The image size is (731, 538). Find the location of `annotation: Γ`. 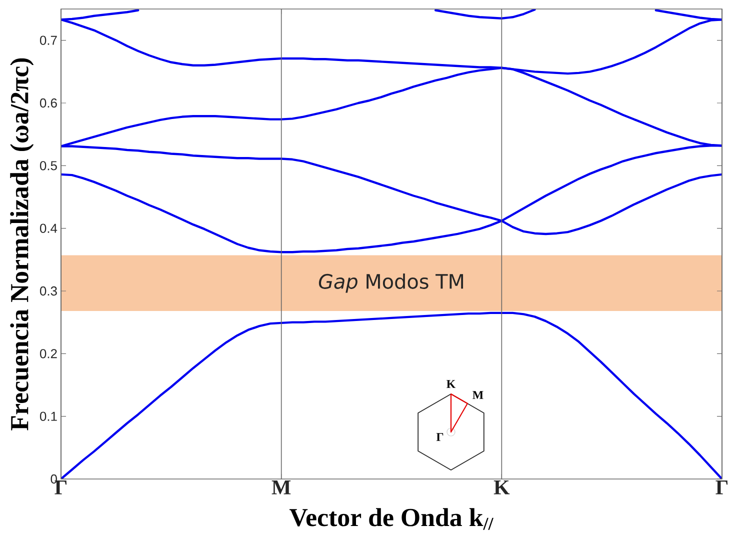

annotation: Γ is located at coordinates (440, 437).